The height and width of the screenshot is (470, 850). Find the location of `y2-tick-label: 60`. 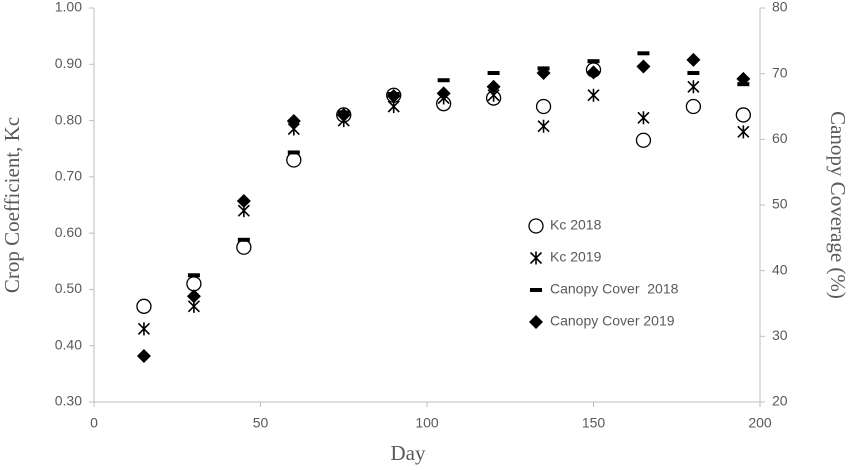

y2-tick-label: 60 is located at coordinates (780, 138).